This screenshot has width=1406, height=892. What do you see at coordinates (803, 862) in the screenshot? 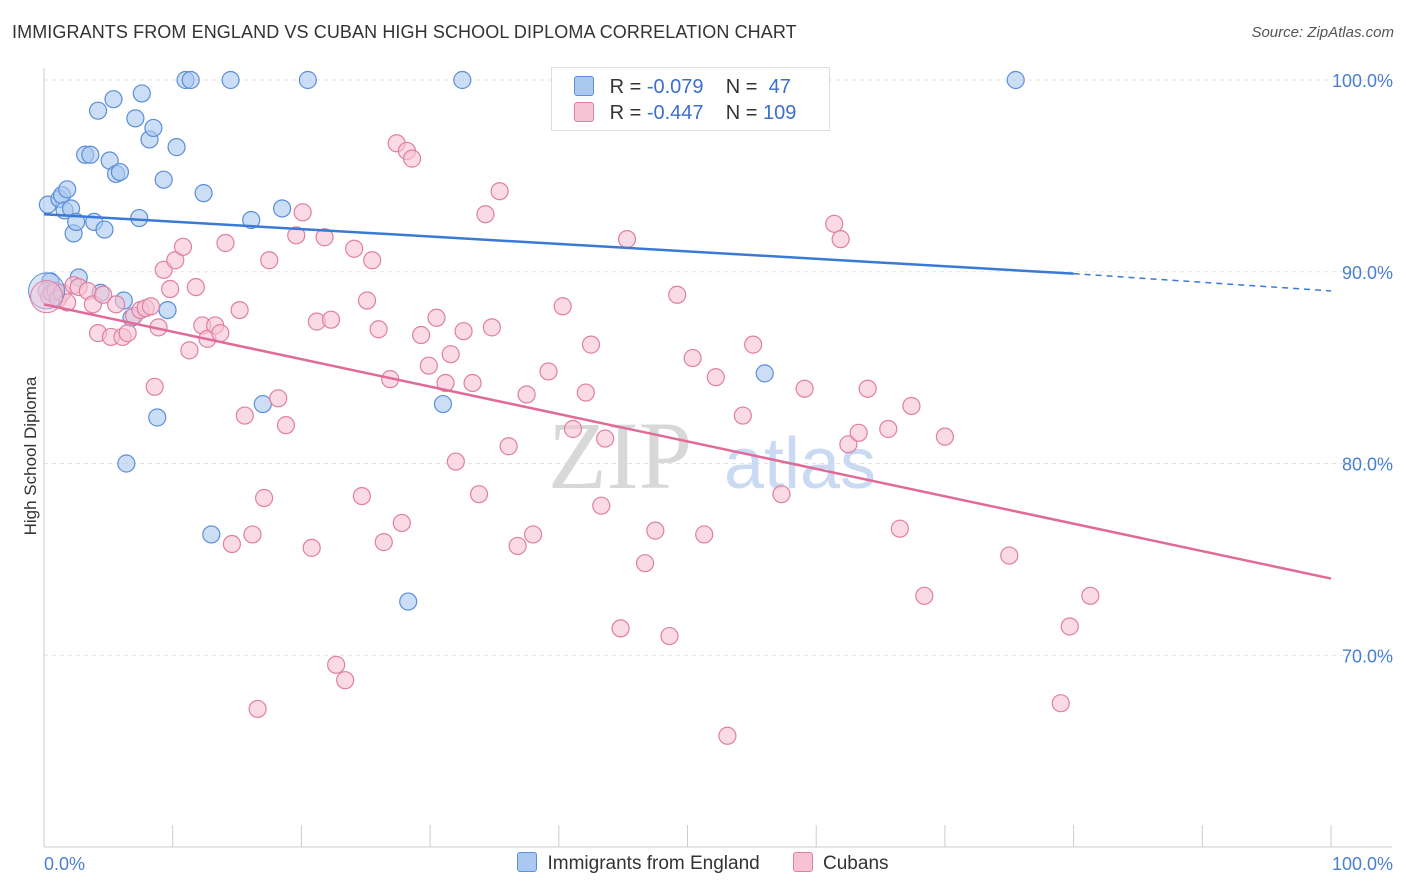
I see `bottom-swatch-cubans` at bounding box center [803, 862].